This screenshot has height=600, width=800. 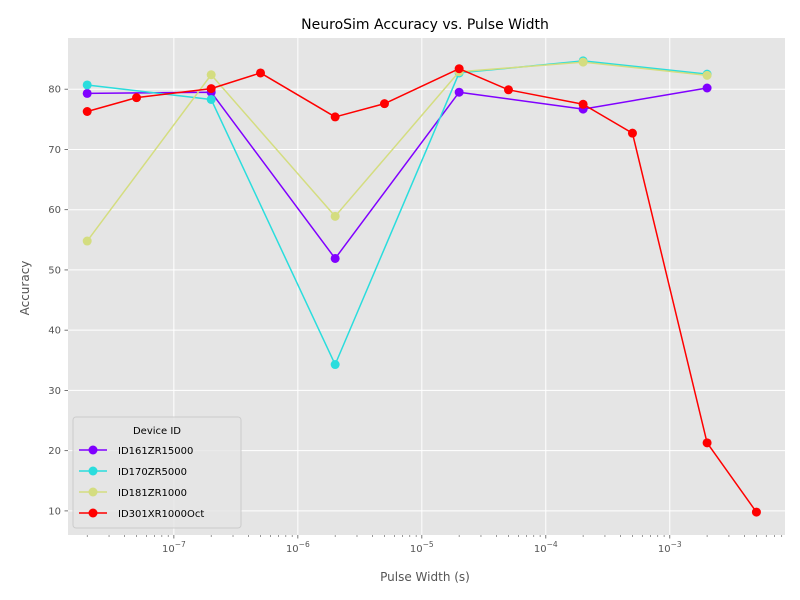 What do you see at coordinates (152, 472) in the screenshot?
I see `legend-label: ID170ZR5000` at bounding box center [152, 472].